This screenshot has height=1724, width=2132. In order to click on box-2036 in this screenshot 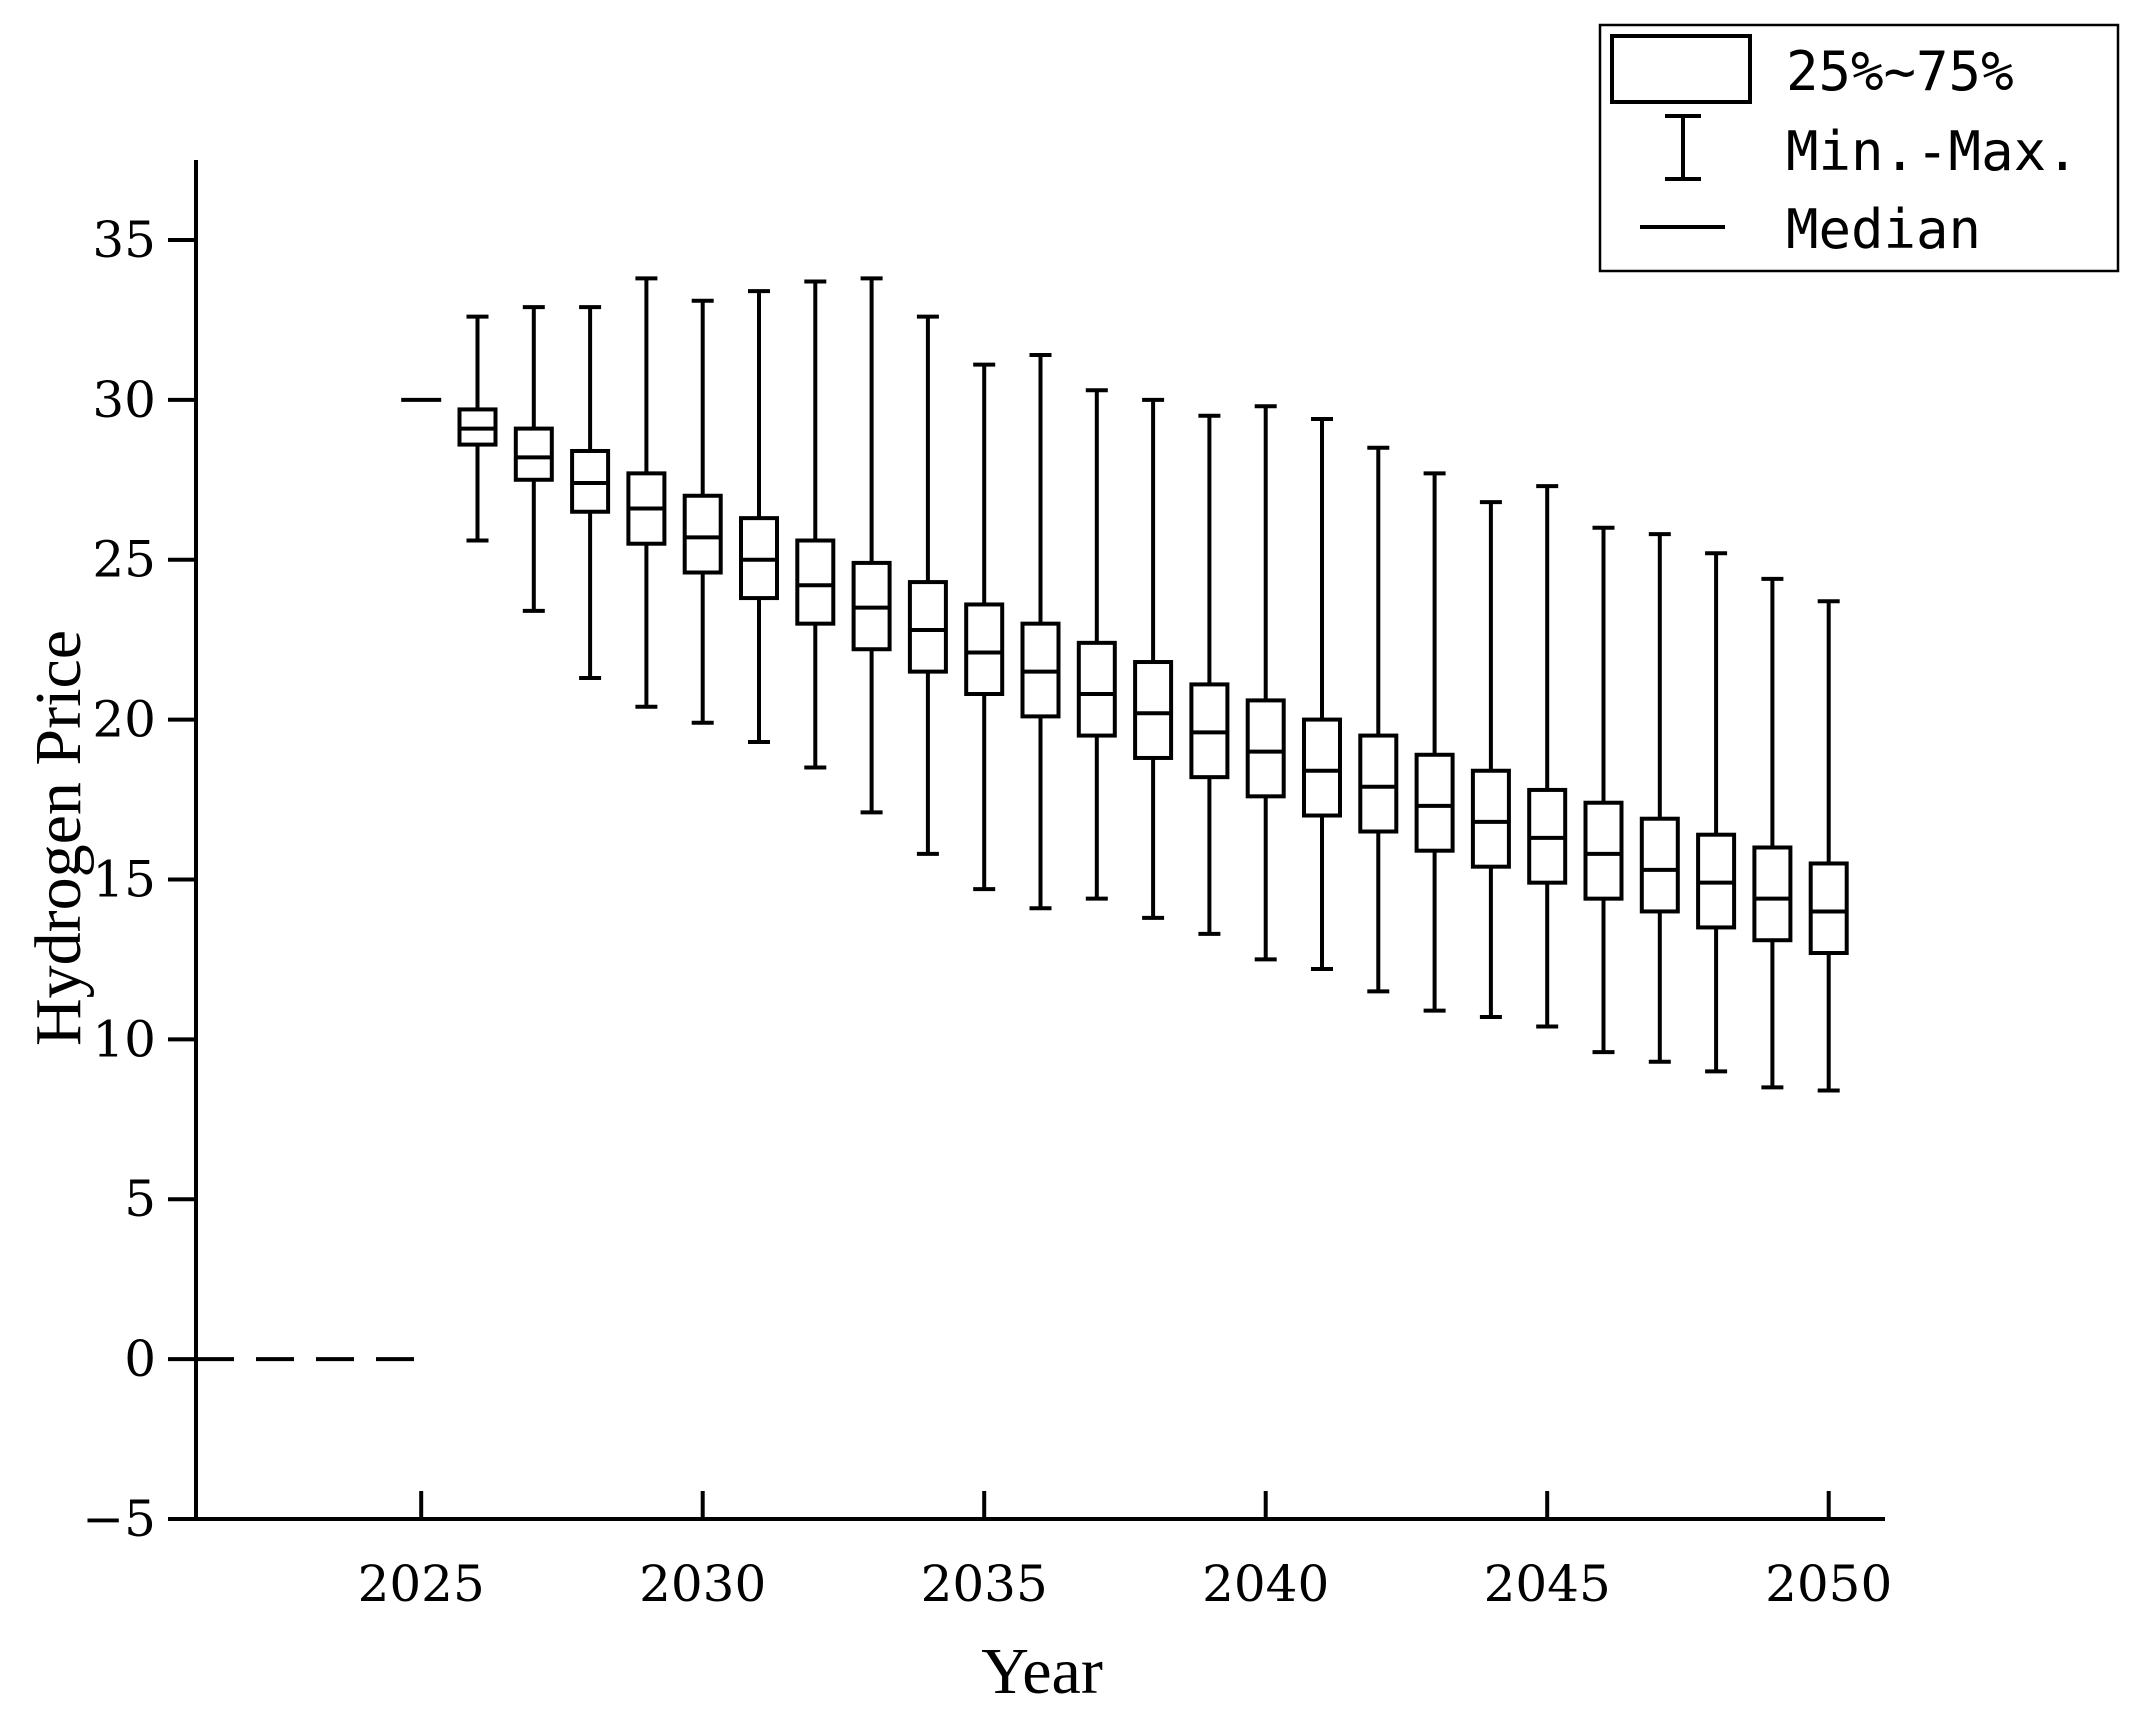, I will do `click(1040, 632)`.